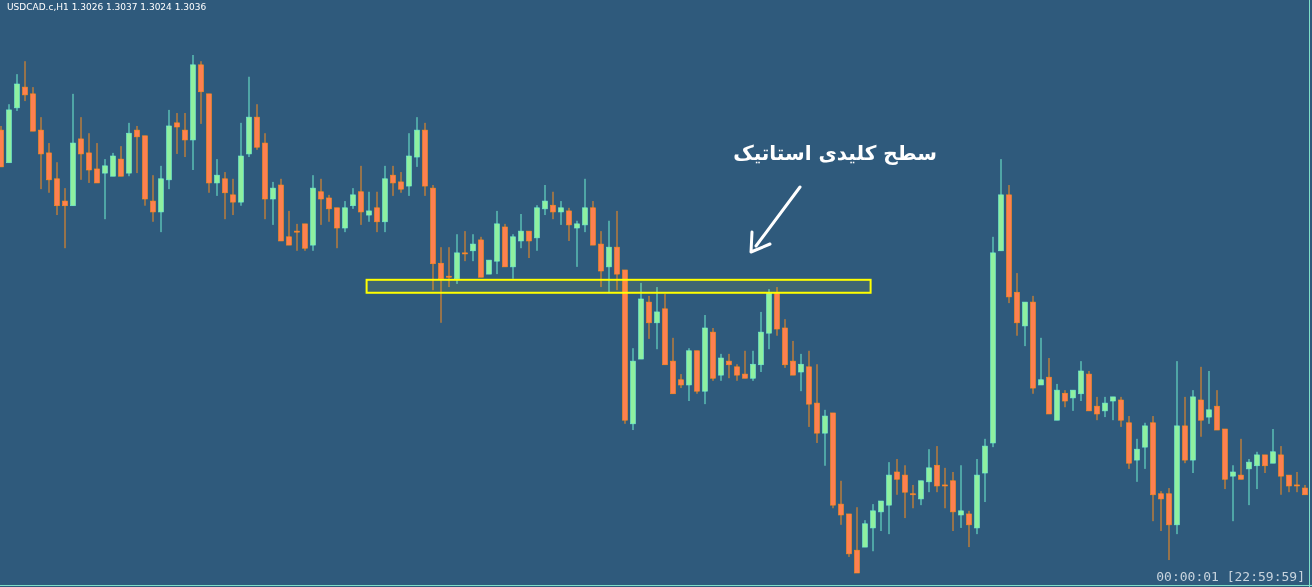 This screenshot has width=1312, height=587. Describe the element at coordinates (1230, 576) in the screenshot. I see `annotation: 00:00:01 [22:59:59]` at that location.